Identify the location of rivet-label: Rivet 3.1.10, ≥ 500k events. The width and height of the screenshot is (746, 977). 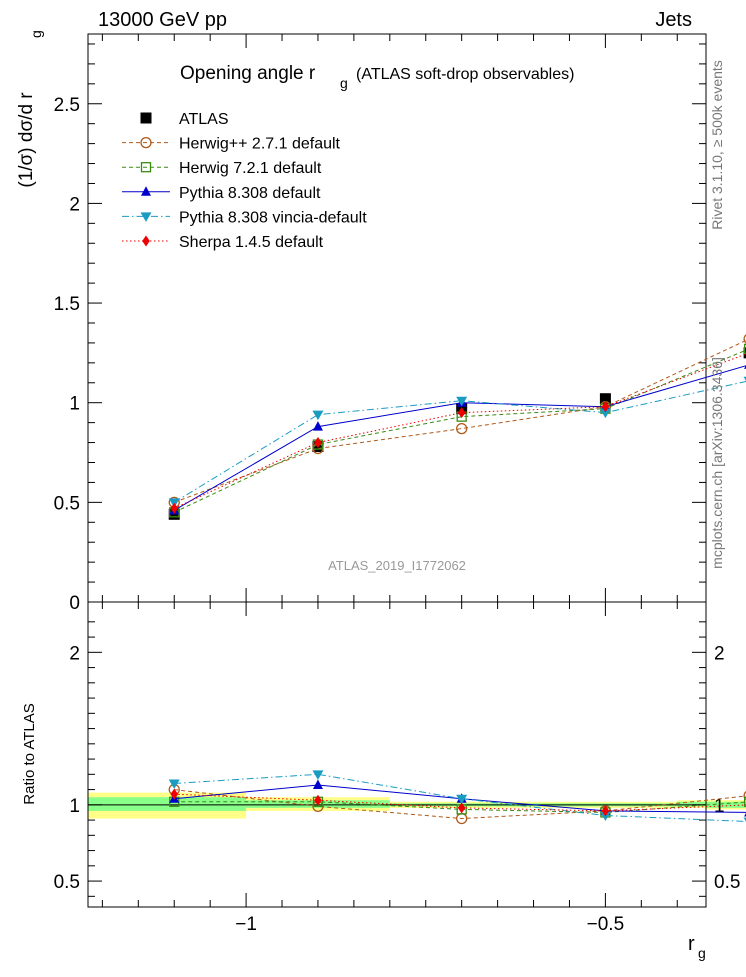
(717, 145).